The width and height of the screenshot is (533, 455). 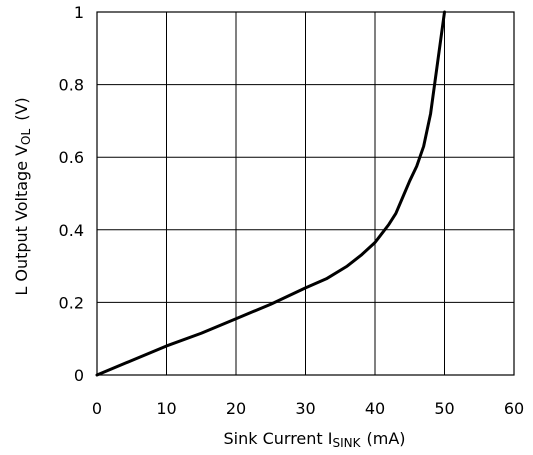 What do you see at coordinates (21, 108) in the screenshot?
I see `y-axis-label-unit: (V)` at bounding box center [21, 108].